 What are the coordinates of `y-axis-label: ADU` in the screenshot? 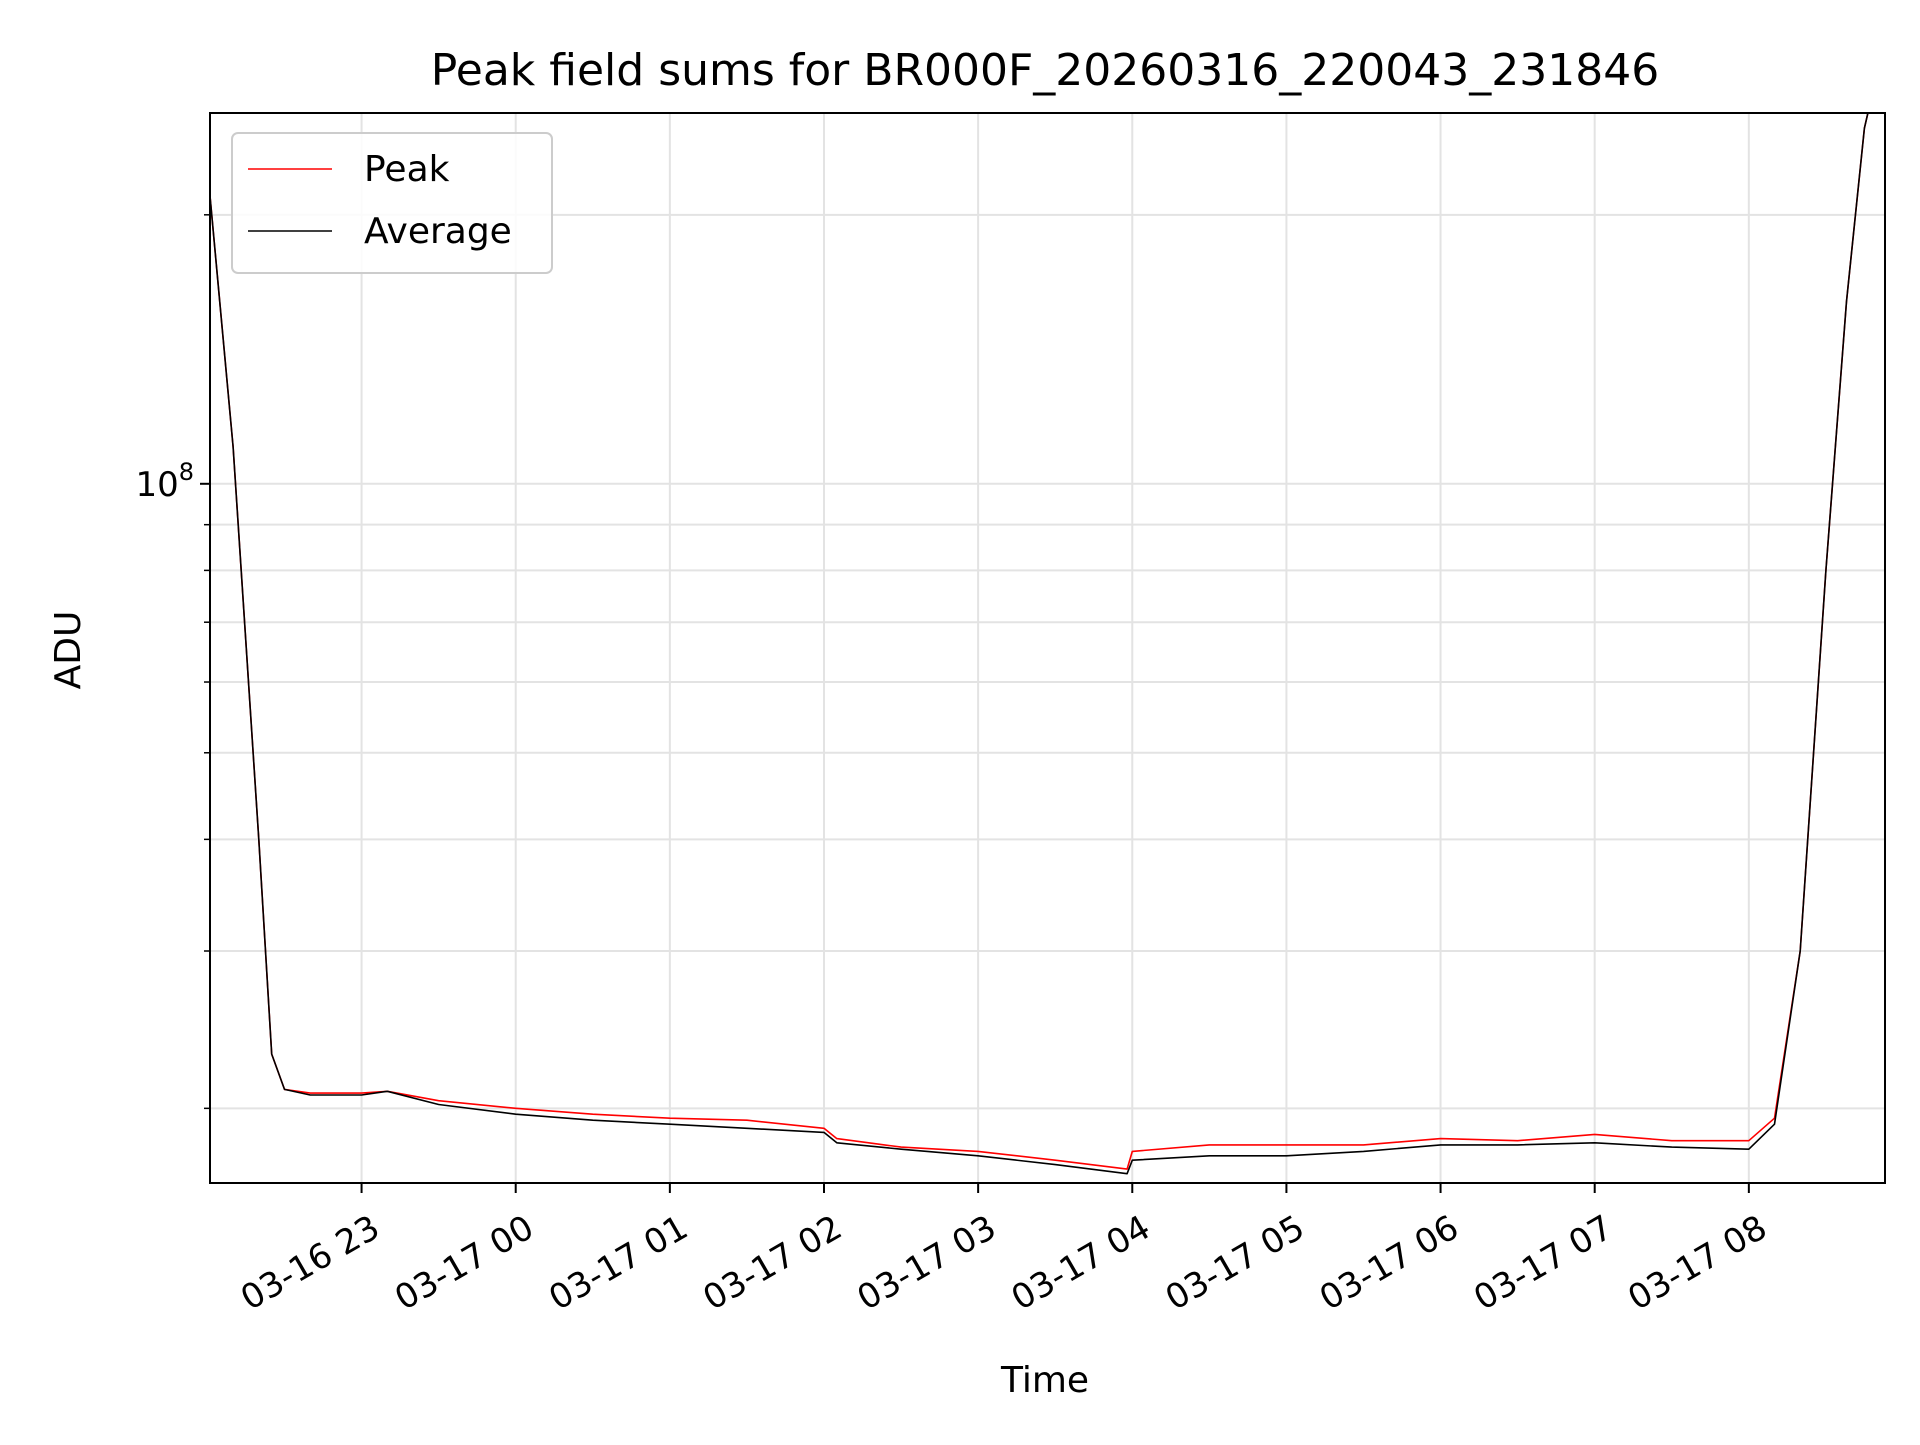 It's located at (68, 650).